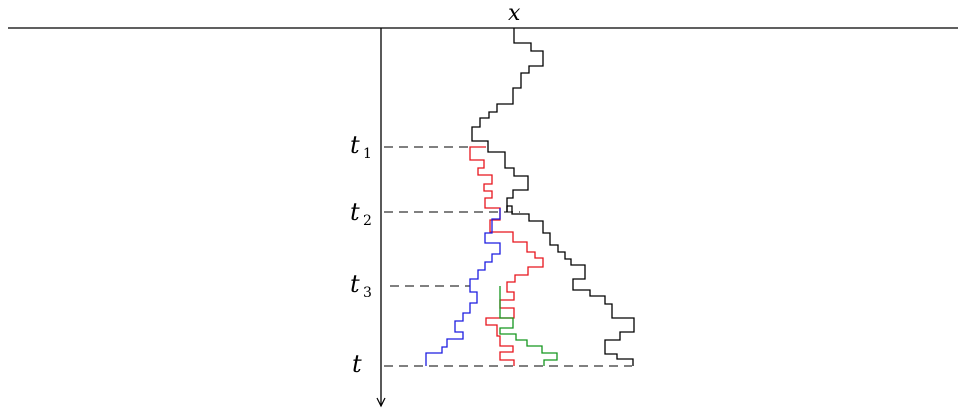 The height and width of the screenshot is (409, 961). What do you see at coordinates (361, 213) in the screenshot?
I see `t2-label: t 2` at bounding box center [361, 213].